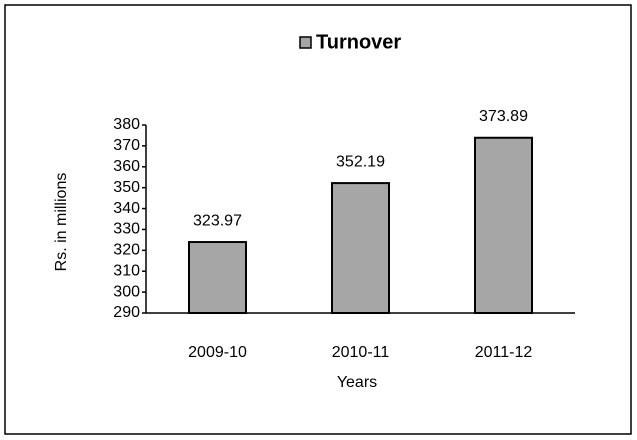 This screenshot has height=440, width=637. I want to click on y-tick-label: 370, so click(126, 145).